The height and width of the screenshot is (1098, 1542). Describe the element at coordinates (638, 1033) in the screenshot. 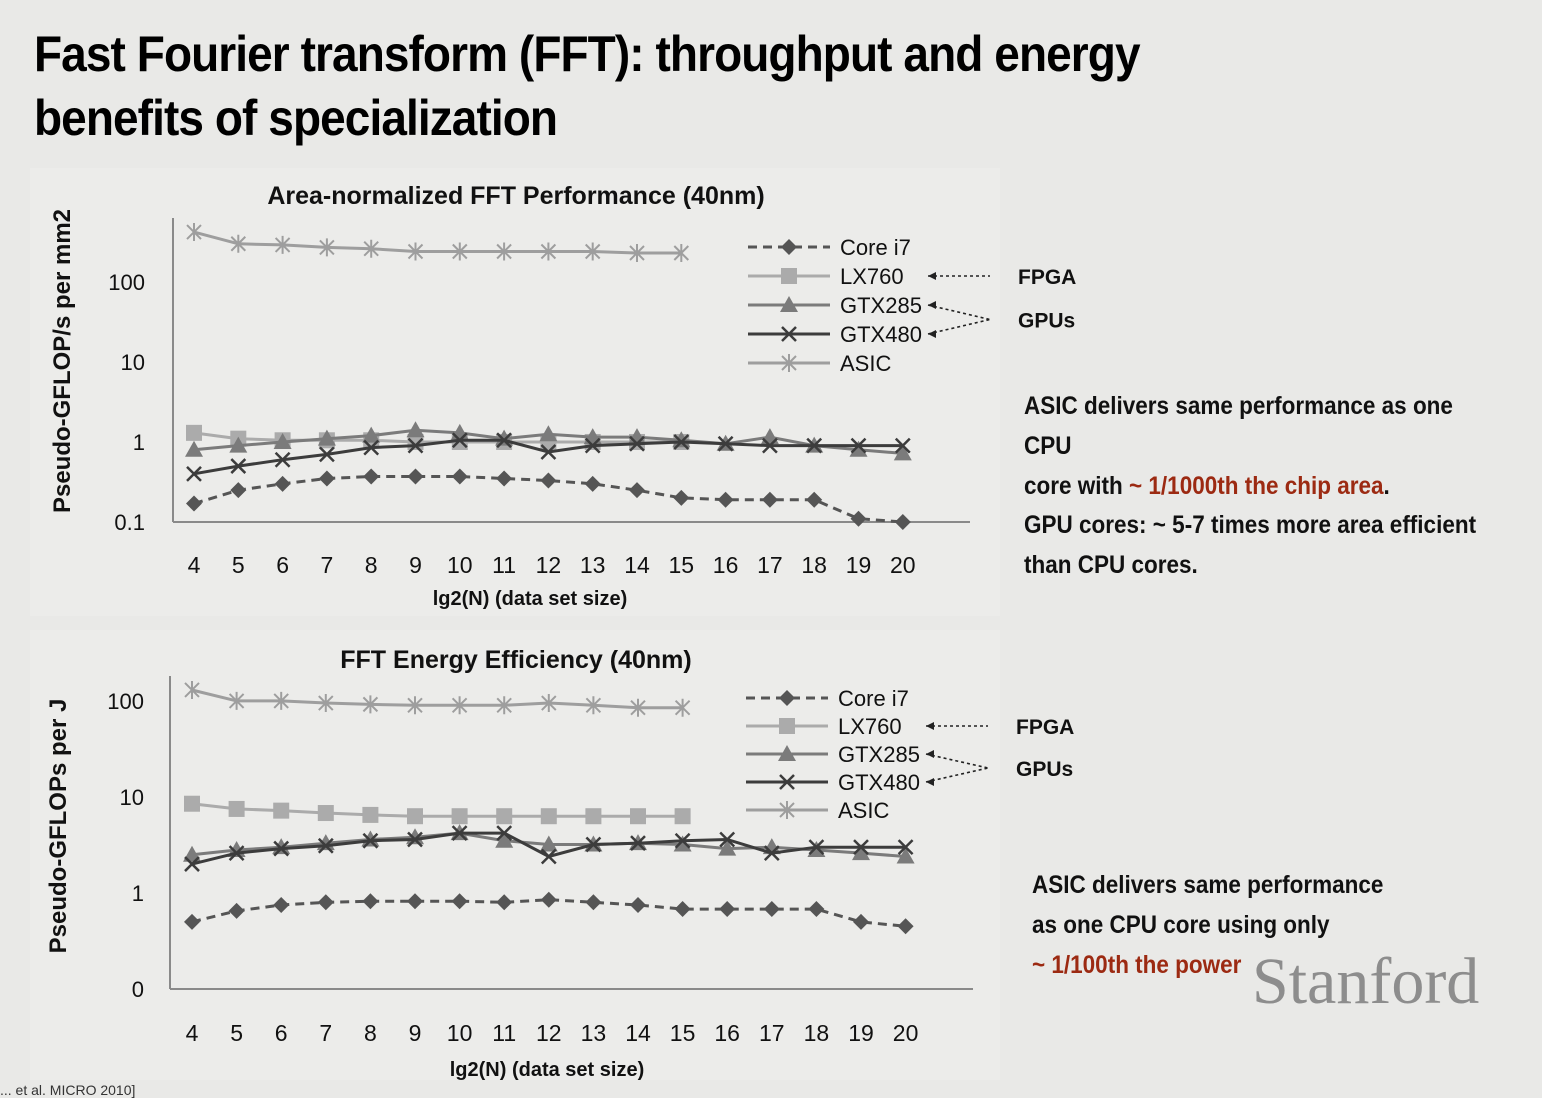

I see `chart2-x-tick-label: 14` at that location.